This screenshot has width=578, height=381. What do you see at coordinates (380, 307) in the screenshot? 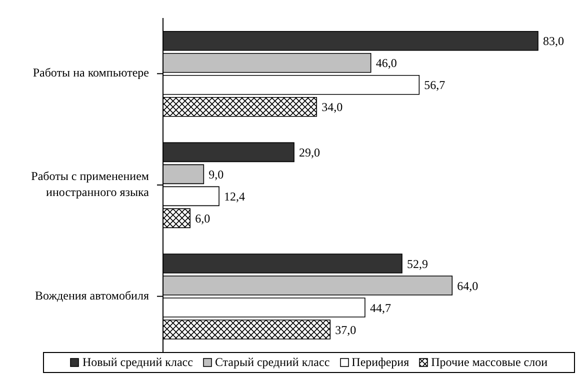
I see `data-label: 44,7` at bounding box center [380, 307].